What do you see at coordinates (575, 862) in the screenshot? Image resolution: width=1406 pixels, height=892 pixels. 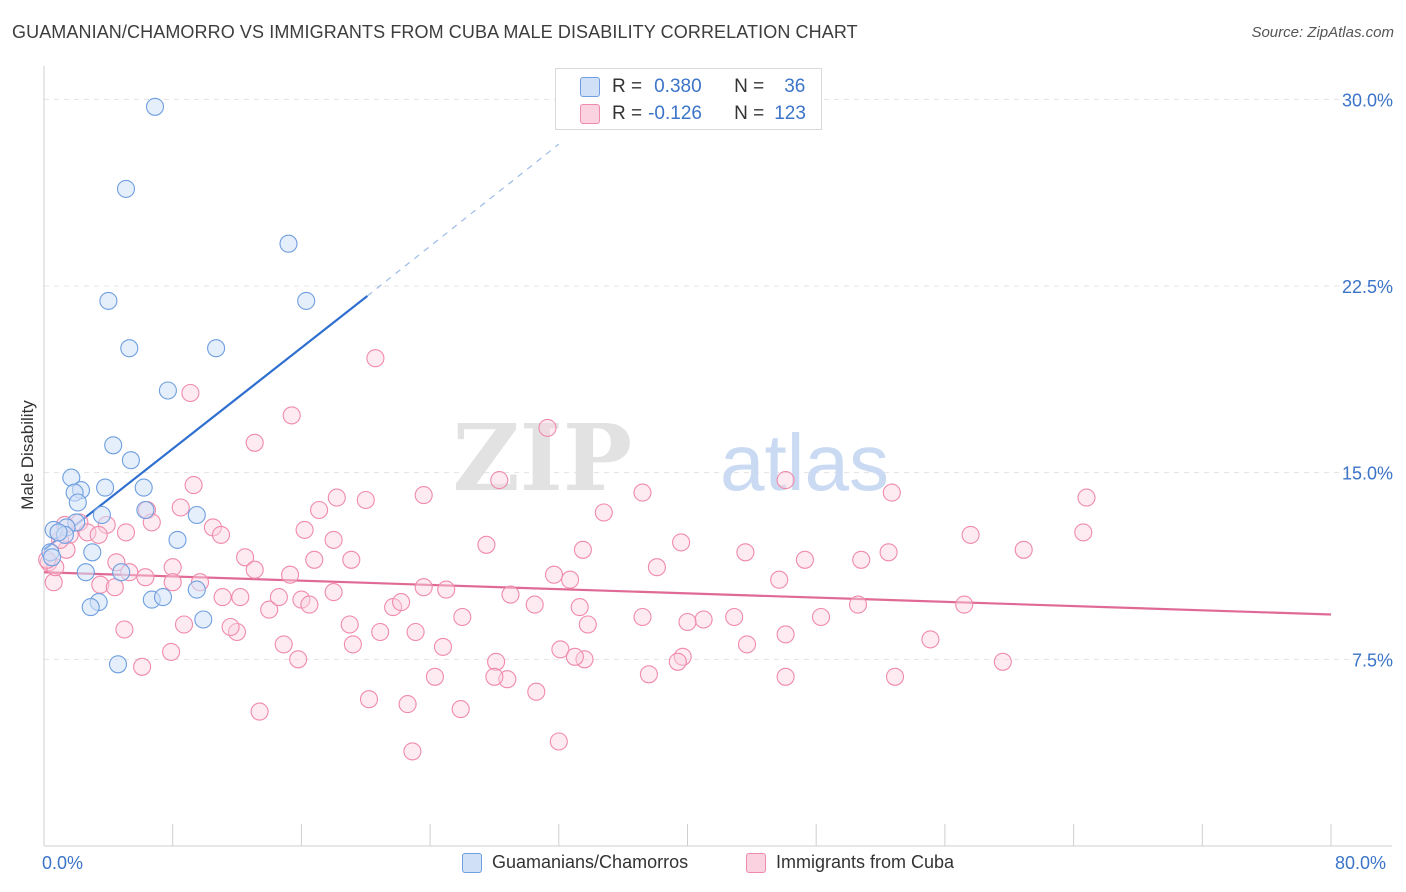 I see `legend-item-guamanians: Guamanians/Chamorros` at bounding box center [575, 862].